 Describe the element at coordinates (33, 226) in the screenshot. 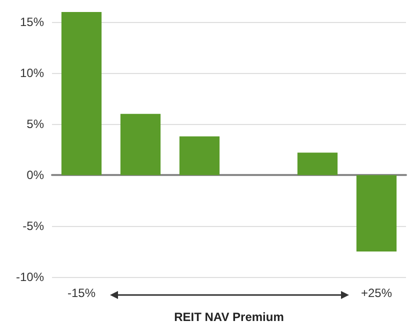

I see `y-tick-label: -5%` at that location.